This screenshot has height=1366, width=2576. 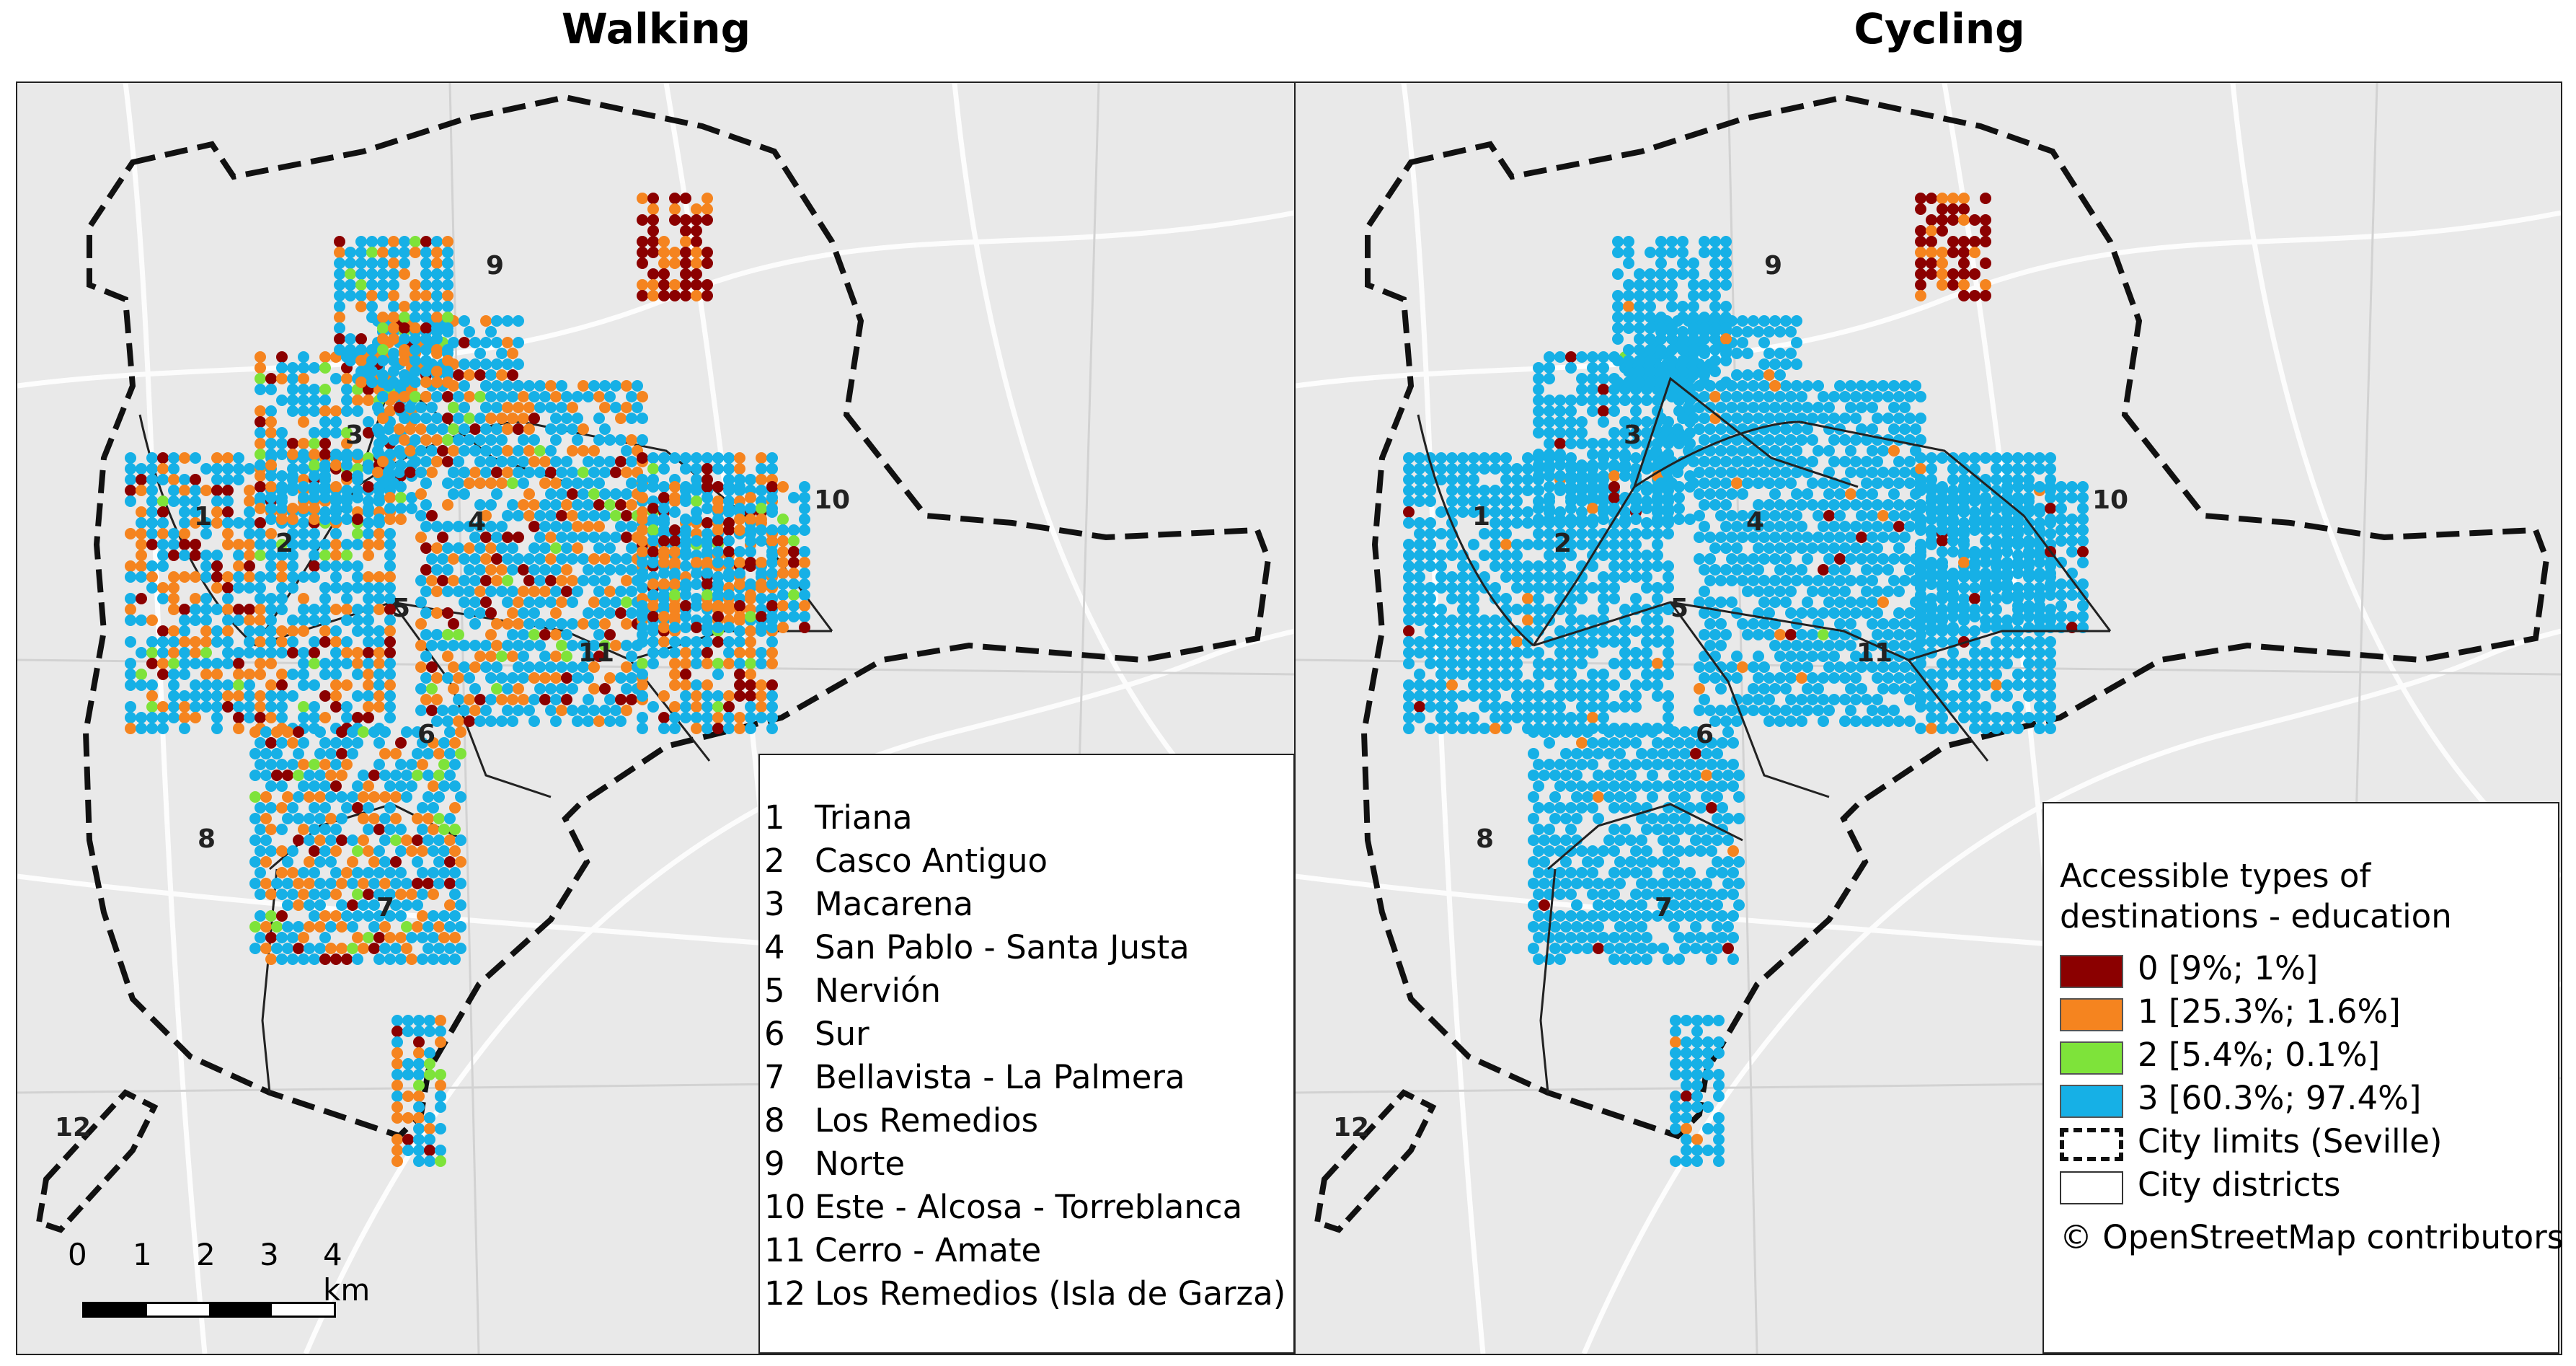 What do you see at coordinates (774, 861) in the screenshot?
I see `district-number-2: 2` at bounding box center [774, 861].